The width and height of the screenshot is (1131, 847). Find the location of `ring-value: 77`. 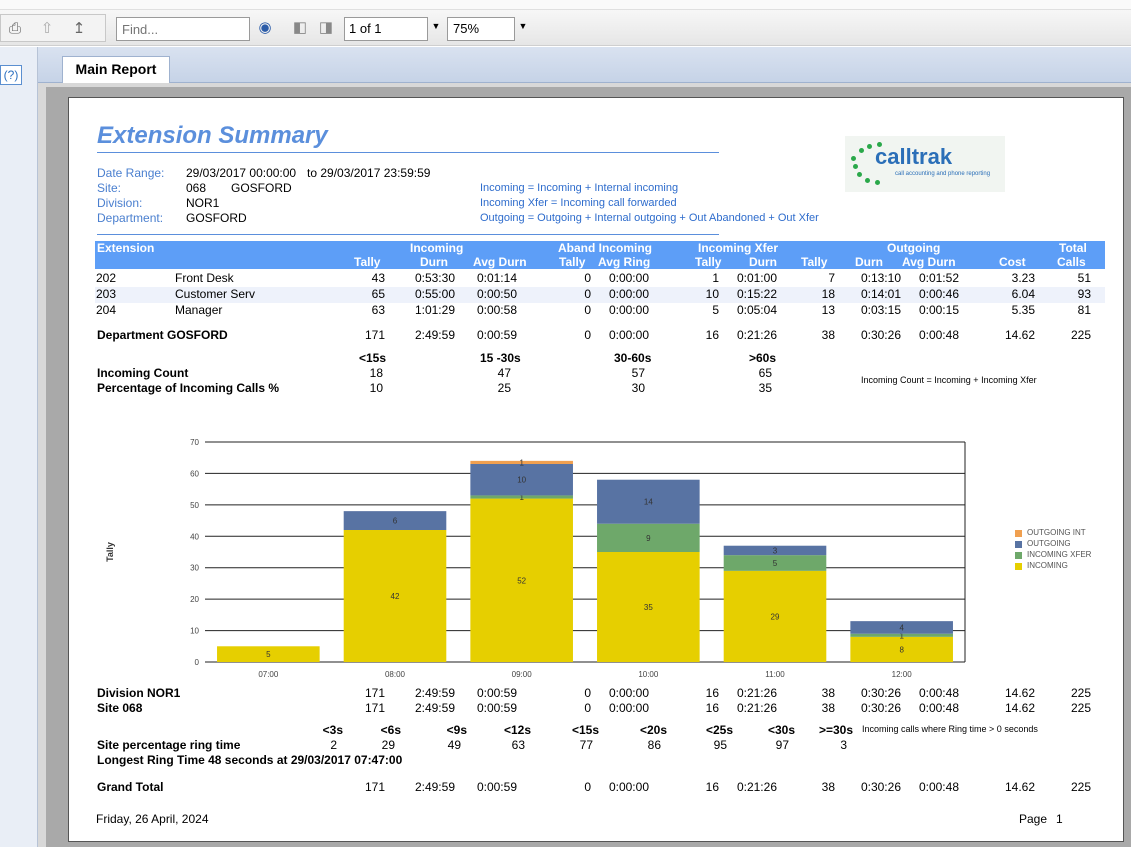

ring-value: 77 is located at coordinates (586, 745).